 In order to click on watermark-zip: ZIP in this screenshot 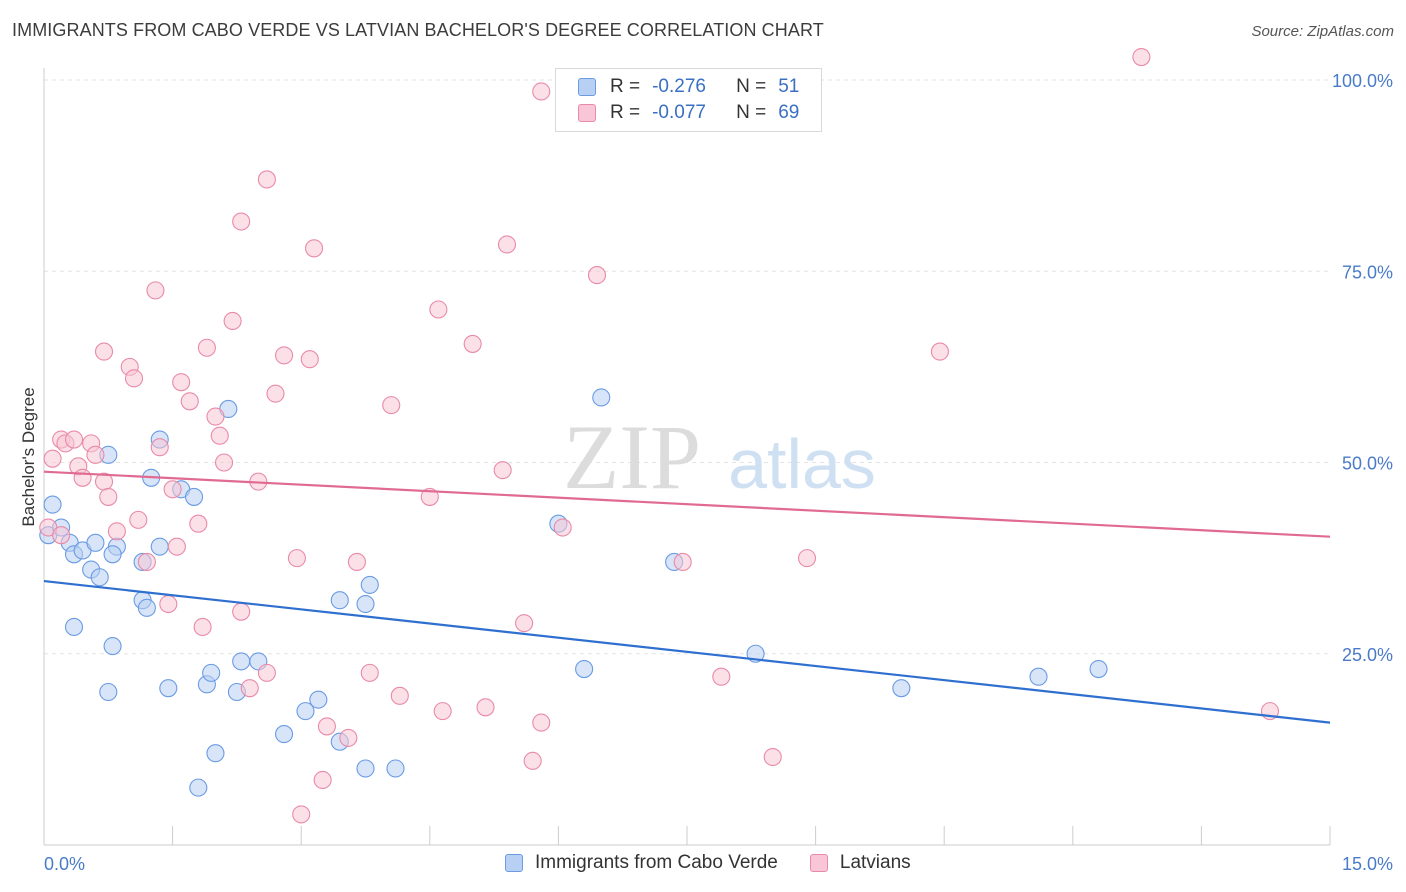, I will do `click(632, 457)`.